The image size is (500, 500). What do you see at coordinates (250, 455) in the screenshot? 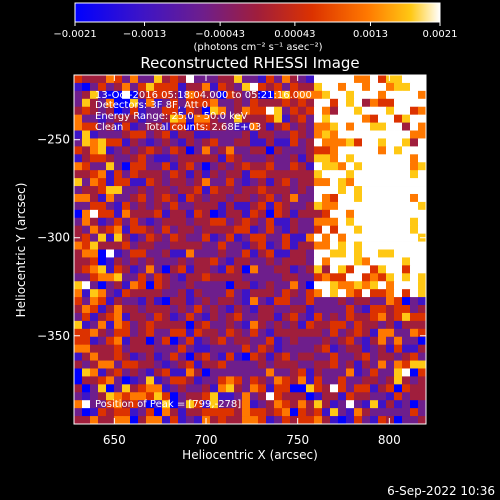
I see `x-axis-label: Heliocentric X (arcsec)` at bounding box center [250, 455].